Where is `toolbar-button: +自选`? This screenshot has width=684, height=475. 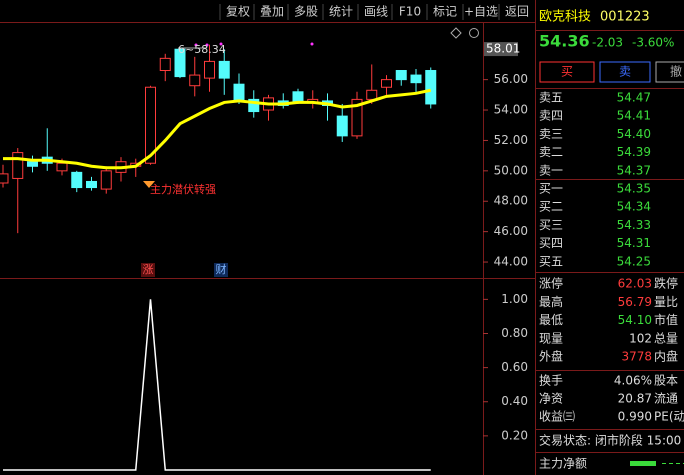
toolbar-button: +自选 is located at coordinates (481, 12).